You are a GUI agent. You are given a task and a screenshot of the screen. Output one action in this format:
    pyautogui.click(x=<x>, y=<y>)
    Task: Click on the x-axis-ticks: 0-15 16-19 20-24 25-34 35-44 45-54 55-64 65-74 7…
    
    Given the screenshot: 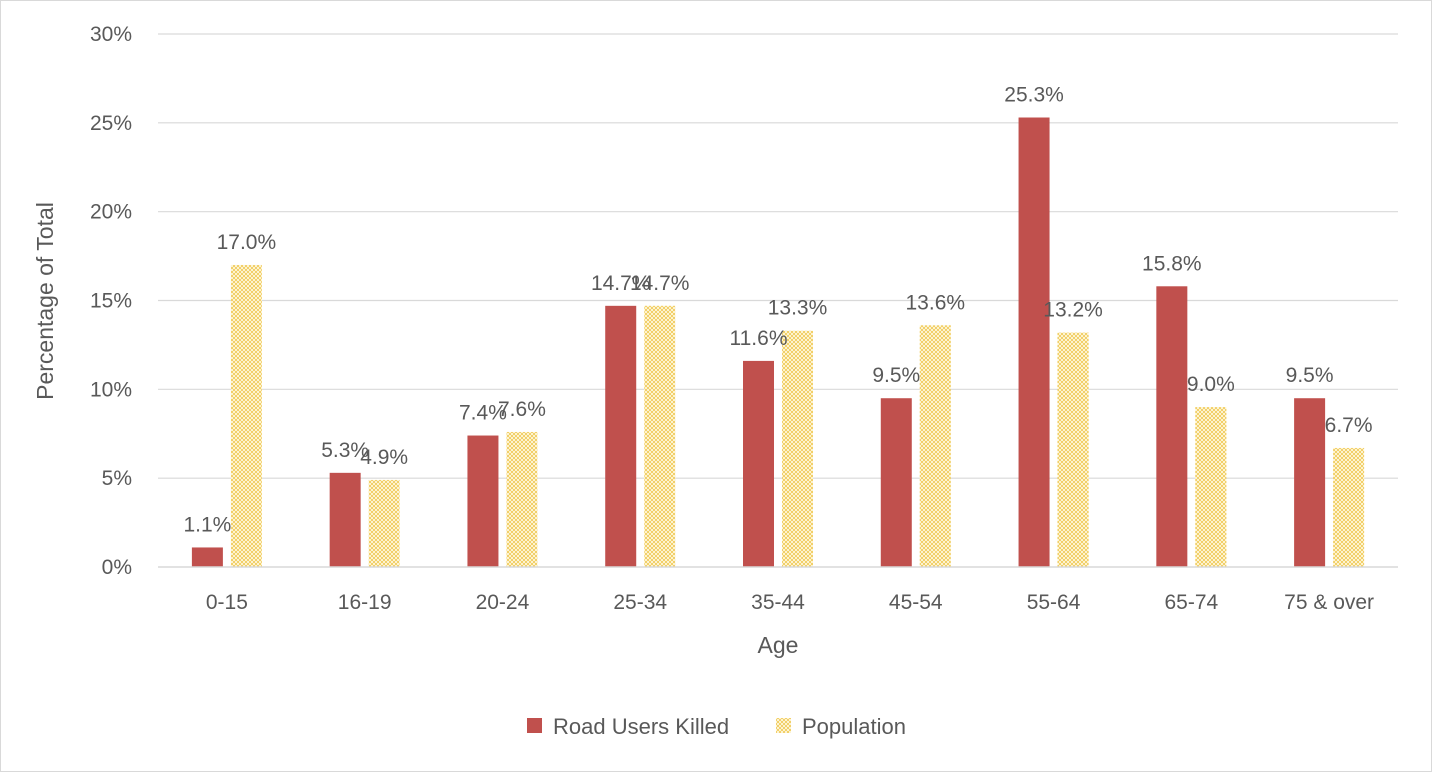 What is the action you would take?
    pyautogui.click(x=790, y=602)
    